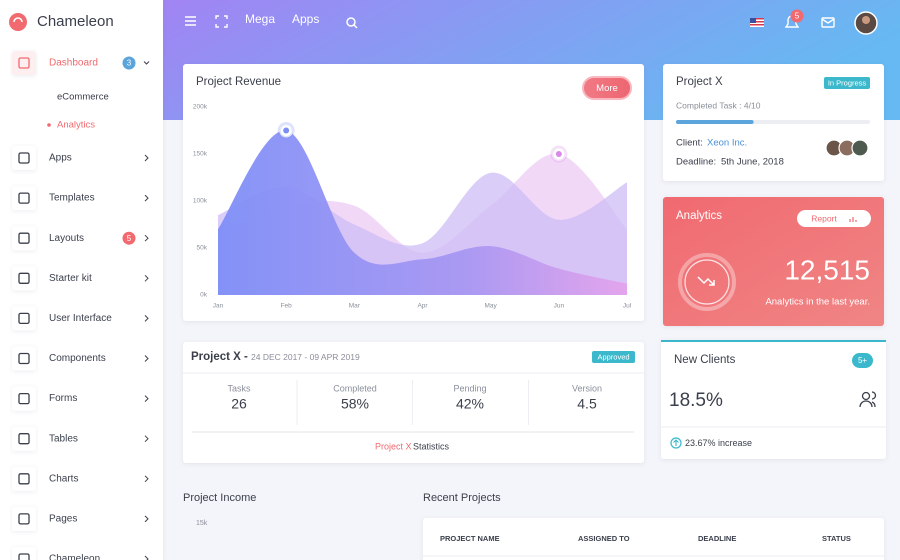 This screenshot has width=900, height=560. What do you see at coordinates (129, 238) in the screenshot?
I see `menu-badge-label: 5` at bounding box center [129, 238].